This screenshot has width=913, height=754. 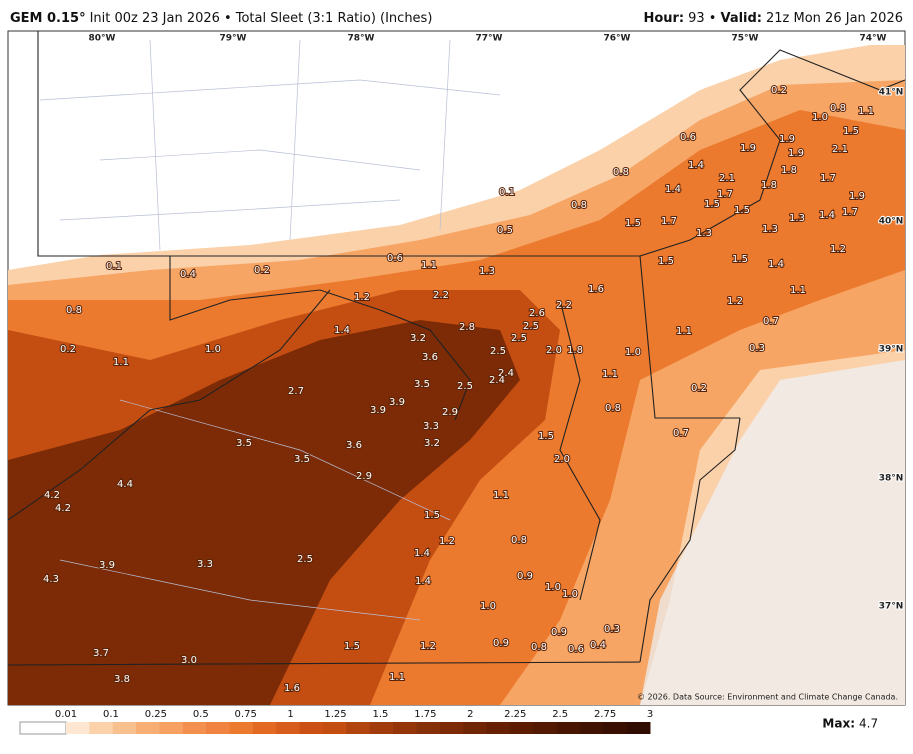 What do you see at coordinates (328, 18) in the screenshot?
I see `product: • Total Sleet (3:1 Ratio) (Inches)` at bounding box center [328, 18].